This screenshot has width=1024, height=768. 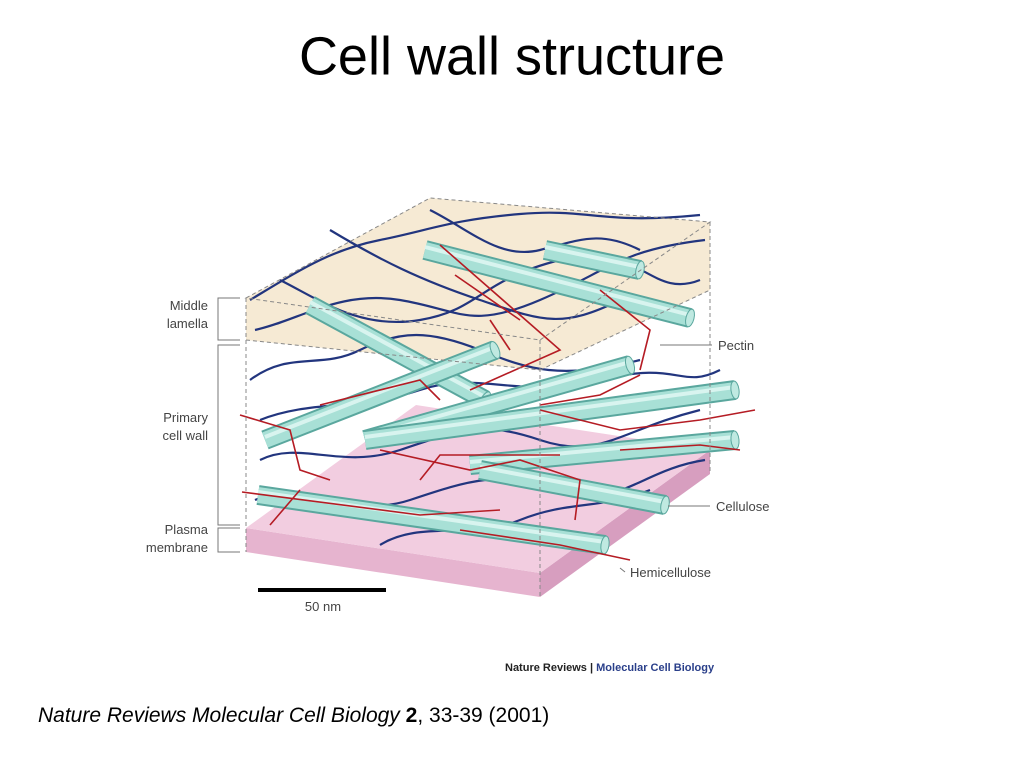 I want to click on credit-publisher: Nature Reviews, so click(x=546, y=668).